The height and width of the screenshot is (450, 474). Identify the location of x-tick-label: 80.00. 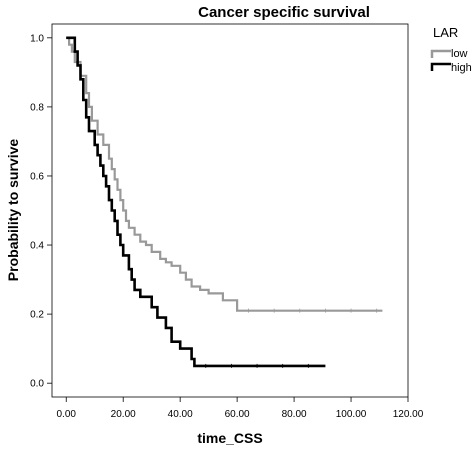
(294, 414).